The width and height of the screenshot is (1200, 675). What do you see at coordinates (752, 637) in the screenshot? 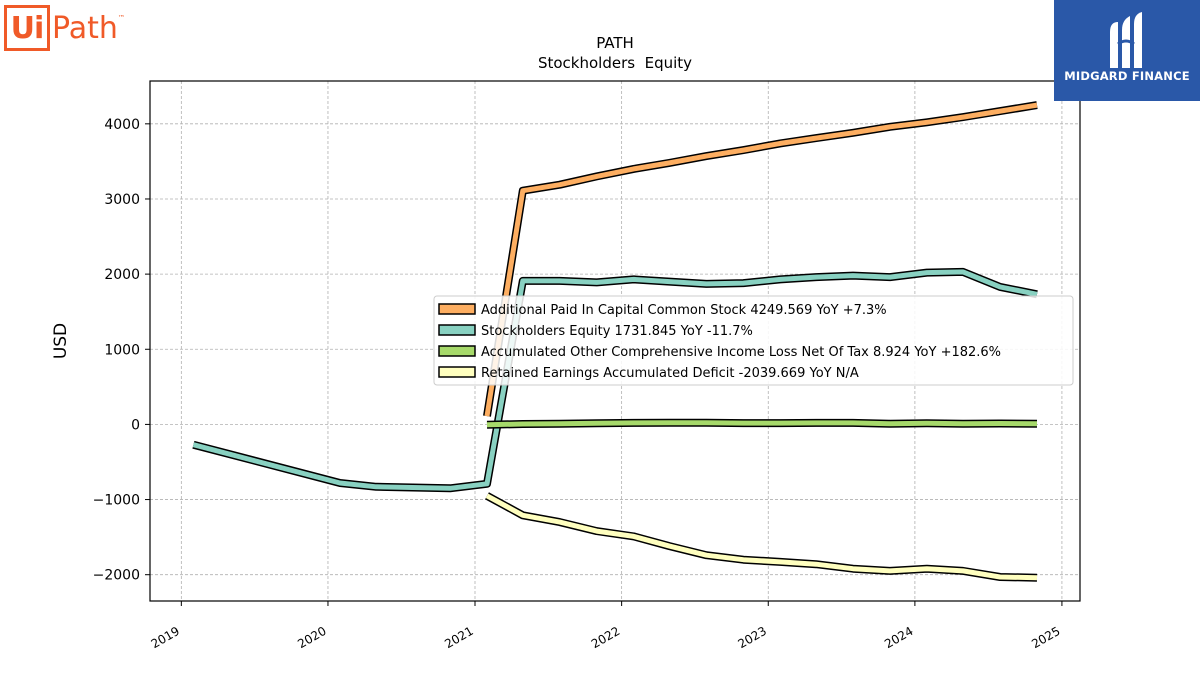
I see `x-tick-label: 2023` at bounding box center [752, 637].